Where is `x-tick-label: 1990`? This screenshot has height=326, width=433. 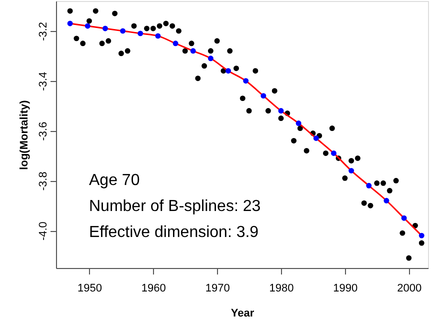 x-tick-label: 1990 is located at coordinates (345, 288).